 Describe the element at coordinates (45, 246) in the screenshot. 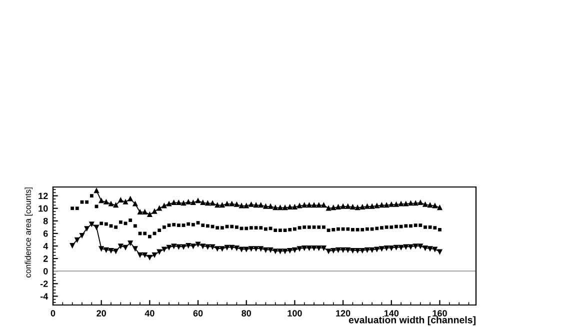

I see `y-tick-label: 4` at that location.